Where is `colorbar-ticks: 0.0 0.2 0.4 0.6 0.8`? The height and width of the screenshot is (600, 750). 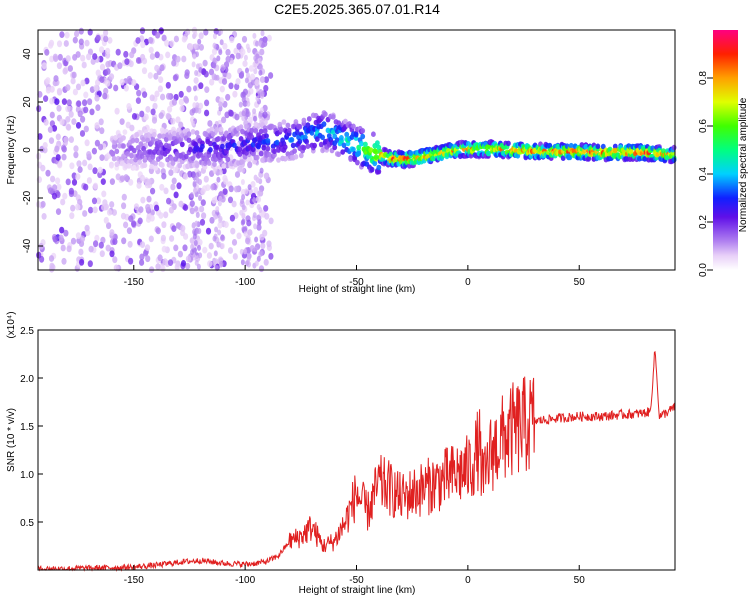
colorbar-ticks: 0.0 0.2 0.4 0.6 0.8 is located at coordinates (705, 174).